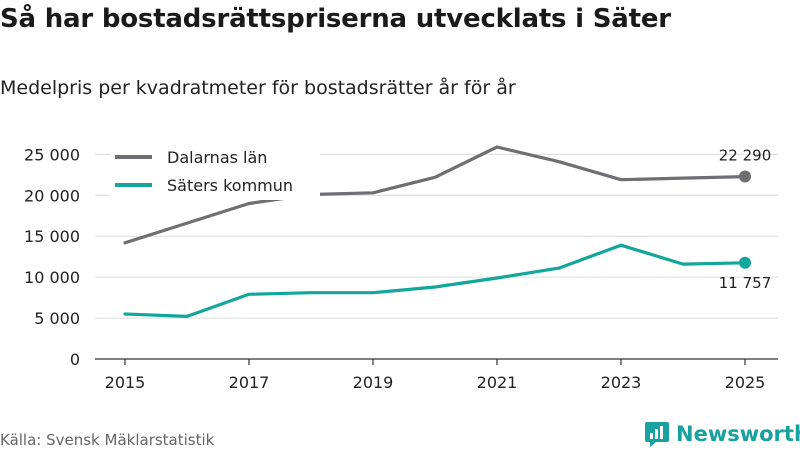  I want to click on x-tick-label: 2021, so click(497, 382).